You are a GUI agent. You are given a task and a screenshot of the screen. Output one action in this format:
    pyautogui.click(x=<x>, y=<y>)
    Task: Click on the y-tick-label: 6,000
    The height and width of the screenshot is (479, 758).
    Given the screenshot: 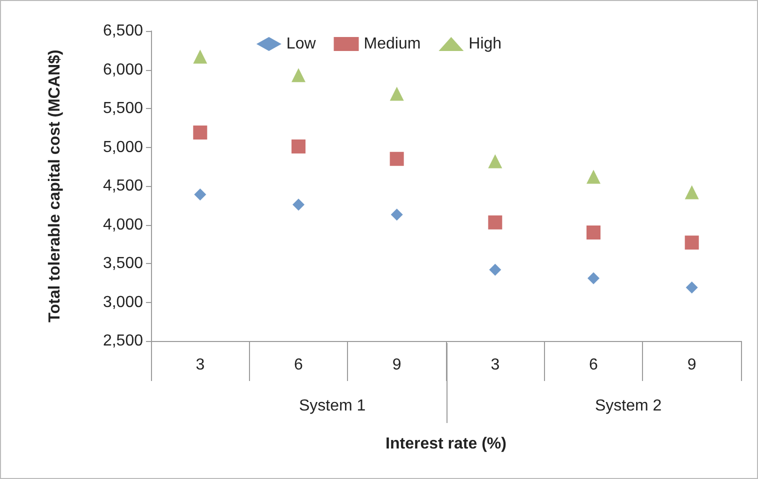 What is the action you would take?
    pyautogui.click(x=123, y=69)
    